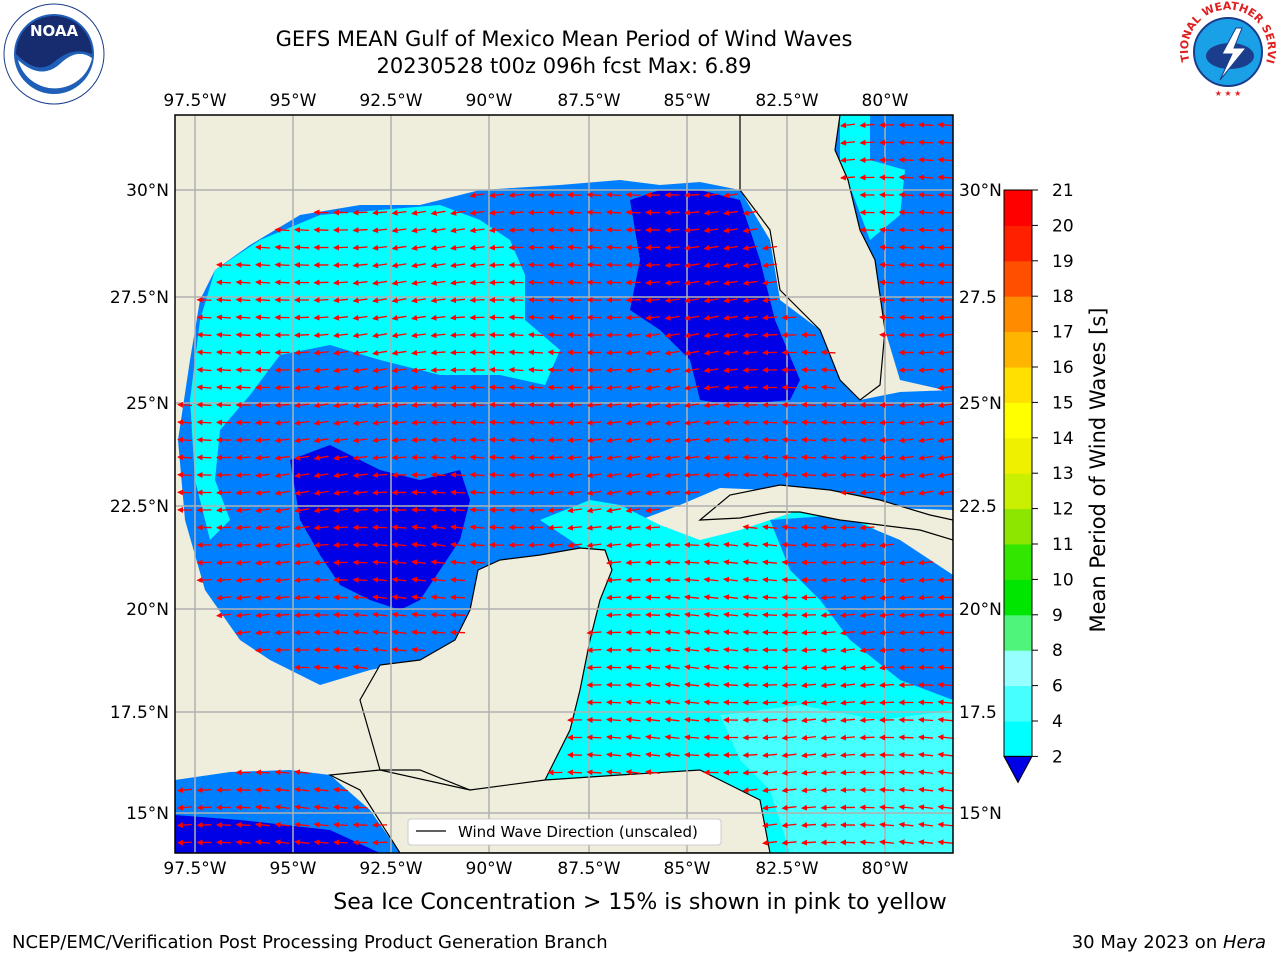  I want to click on colorbar-tick-label: 2, so click(1057, 757).